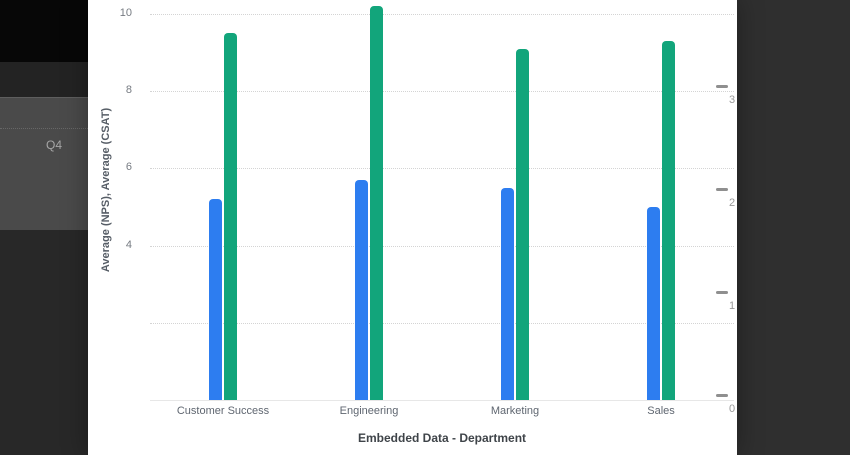 The height and width of the screenshot is (455, 850). I want to click on x-axis-category-label: Engineering, so click(369, 411).